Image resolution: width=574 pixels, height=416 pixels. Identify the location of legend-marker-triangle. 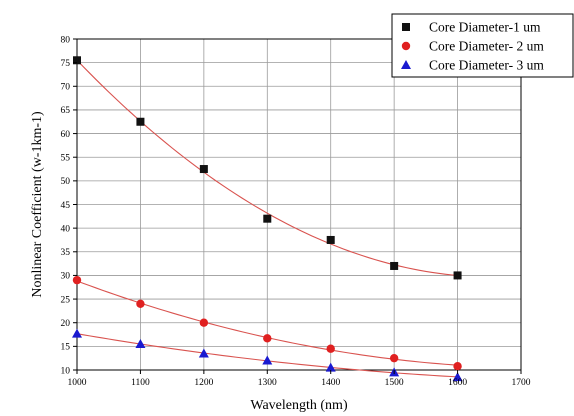
(406, 64).